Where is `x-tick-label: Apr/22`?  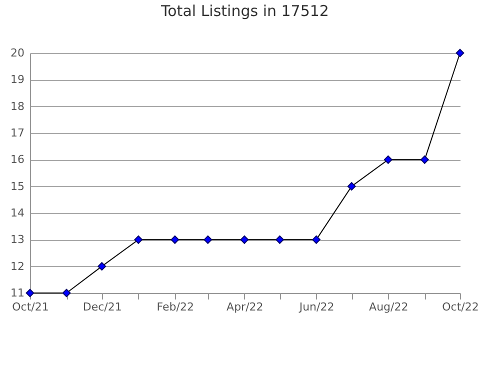
x-tick-label: Apr/22 is located at coordinates (245, 307).